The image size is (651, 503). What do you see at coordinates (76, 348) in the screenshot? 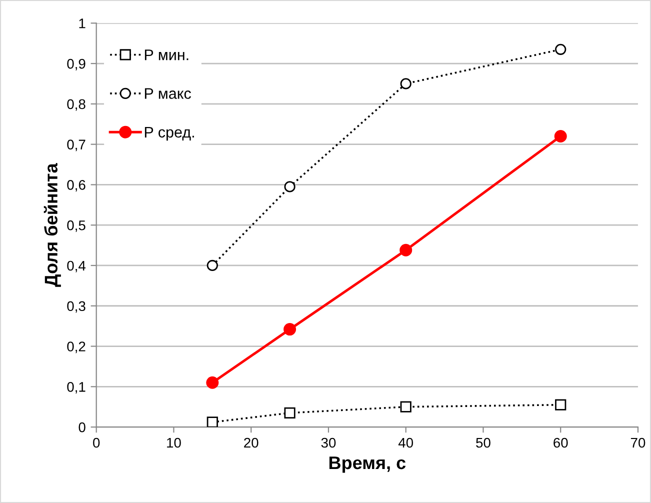
I see `y-tick-label: 0,2` at bounding box center [76, 348].